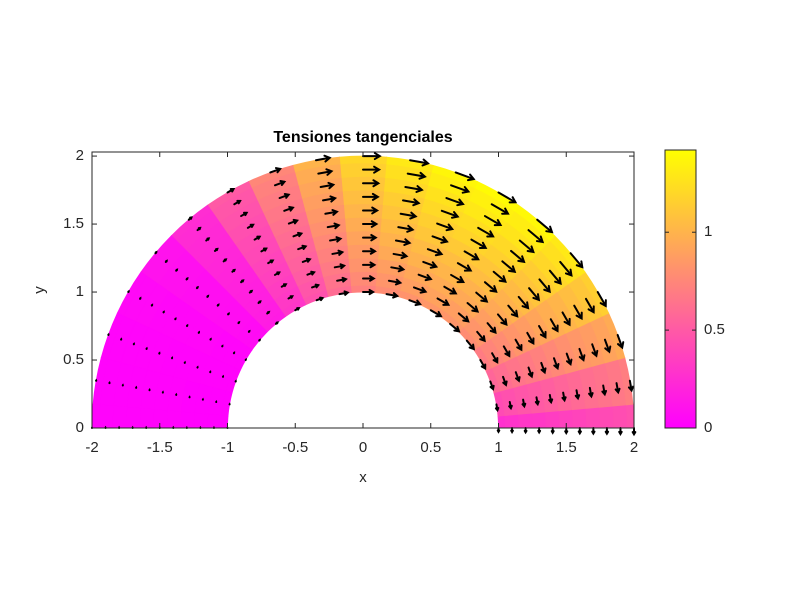 Image resolution: width=800 pixels, height=600 pixels. Describe the element at coordinates (295, 447) in the screenshot. I see `x-tick-label: -0.5` at that location.